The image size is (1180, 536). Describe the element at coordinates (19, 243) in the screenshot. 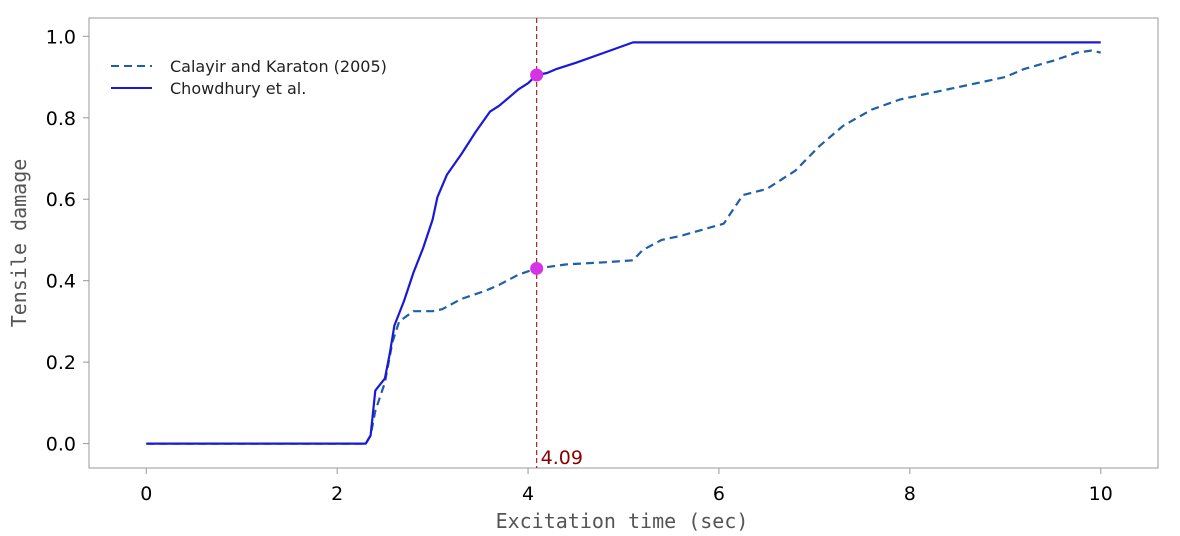

I see `y-axis-label: Tensile damage` at that location.